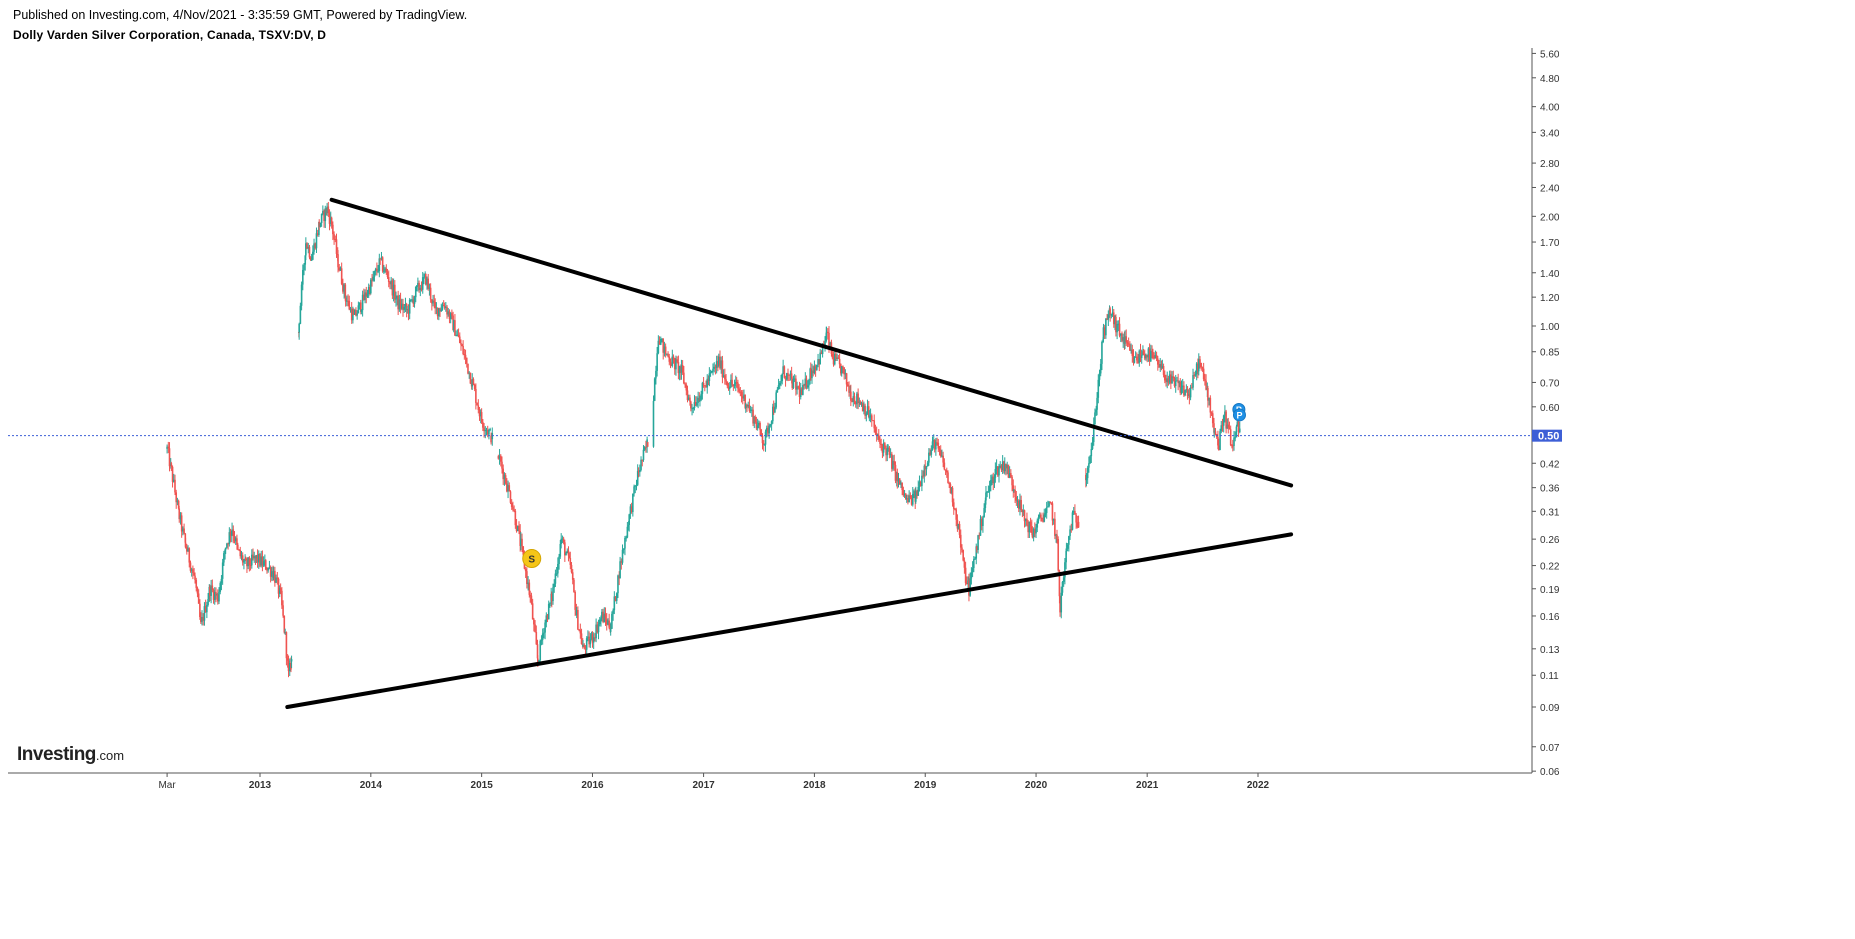 This screenshot has height=939, width=1855. Describe the element at coordinates (1550, 133) in the screenshot. I see `y-tick-label: 3.40` at that location.